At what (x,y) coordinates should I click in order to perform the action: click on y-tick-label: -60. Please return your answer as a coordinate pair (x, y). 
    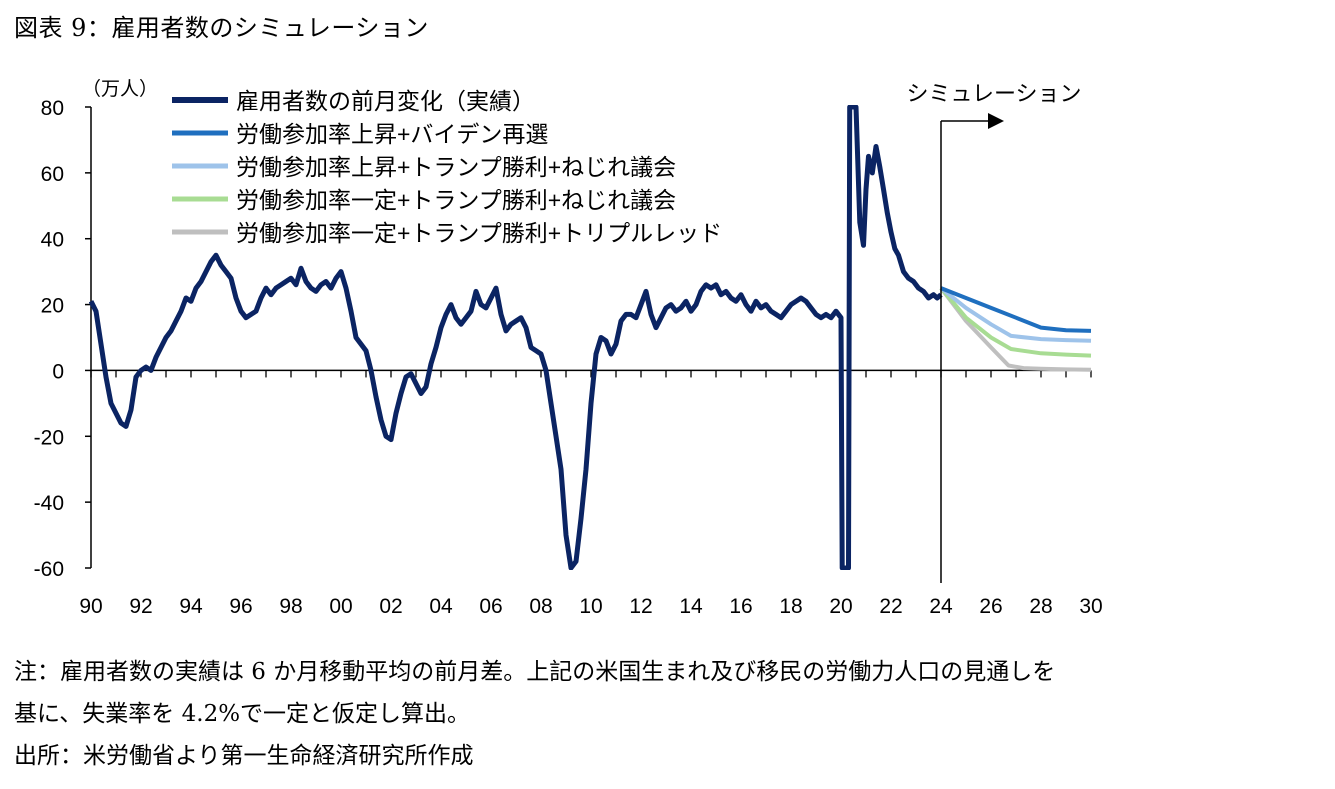
    Looking at the image, I should click on (49, 569).